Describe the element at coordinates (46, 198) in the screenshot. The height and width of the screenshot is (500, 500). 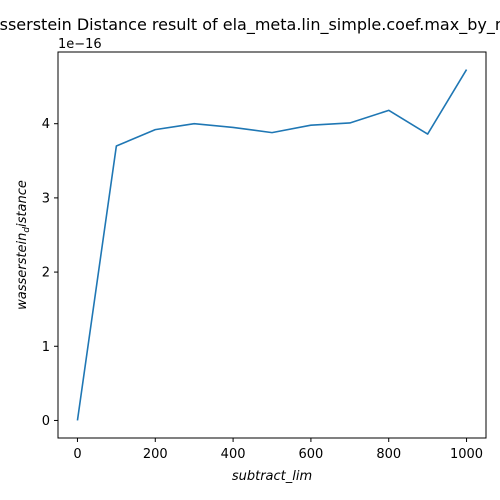
I see `y-tick-label: 3` at that location.